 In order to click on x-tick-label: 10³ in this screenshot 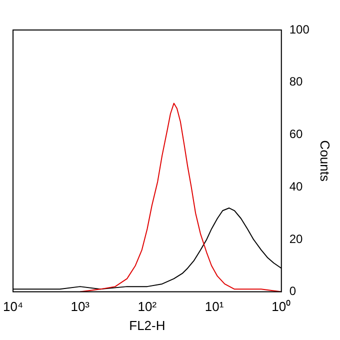, I will do `click(80, 306)`.